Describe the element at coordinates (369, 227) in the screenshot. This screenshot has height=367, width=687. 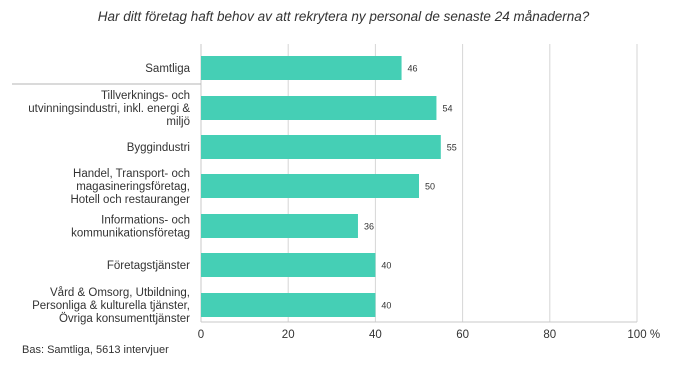
I see `data-label: 36` at that location.